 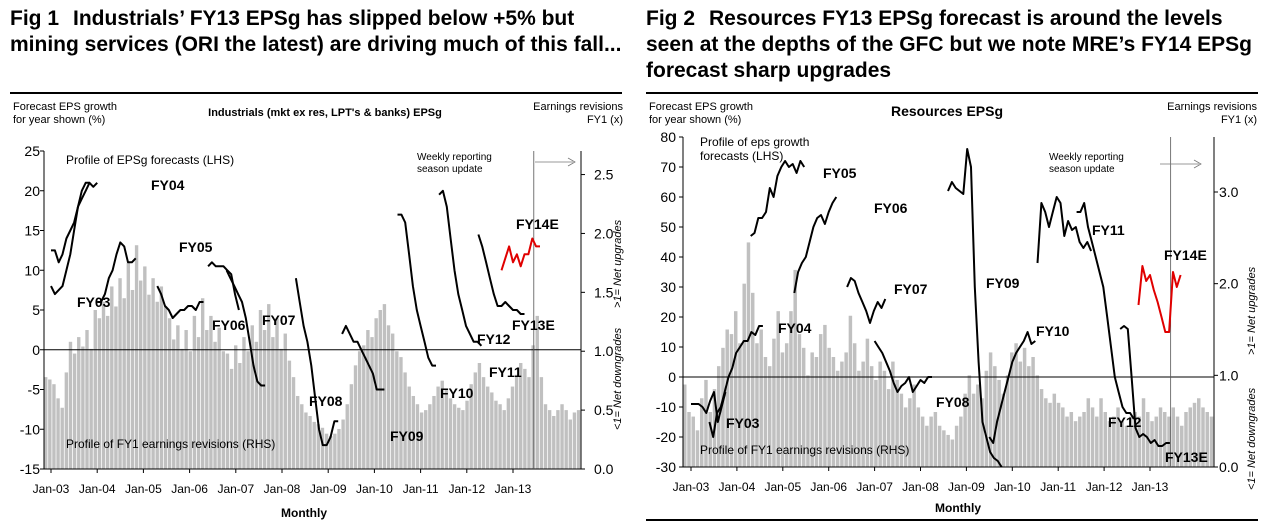 What do you see at coordinates (65, 107) in the screenshot?
I see `figure-1-left-axis-title-line1: Forecast EPS growth` at bounding box center [65, 107].